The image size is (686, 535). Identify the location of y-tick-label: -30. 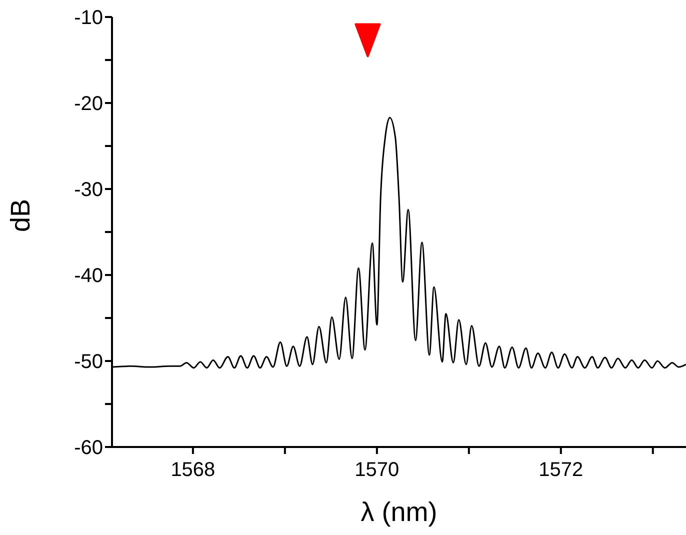
(88, 190).